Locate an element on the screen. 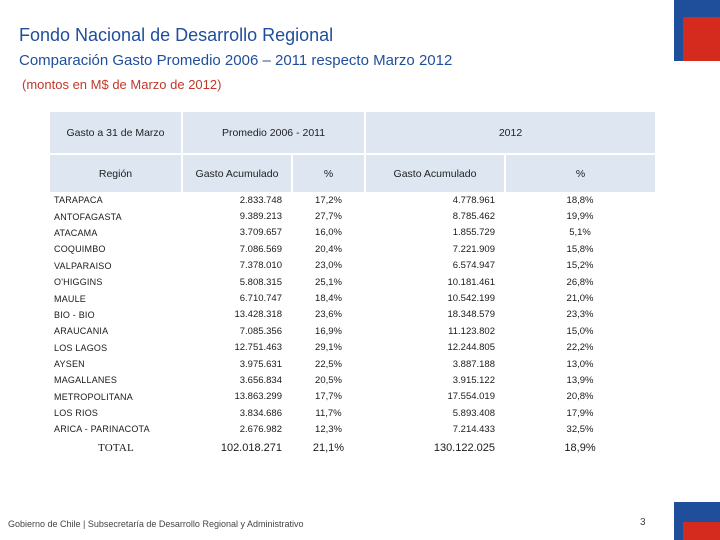 This screenshot has height=540, width=720. y2012-pct-cell: 15,0% is located at coordinates (580, 331).